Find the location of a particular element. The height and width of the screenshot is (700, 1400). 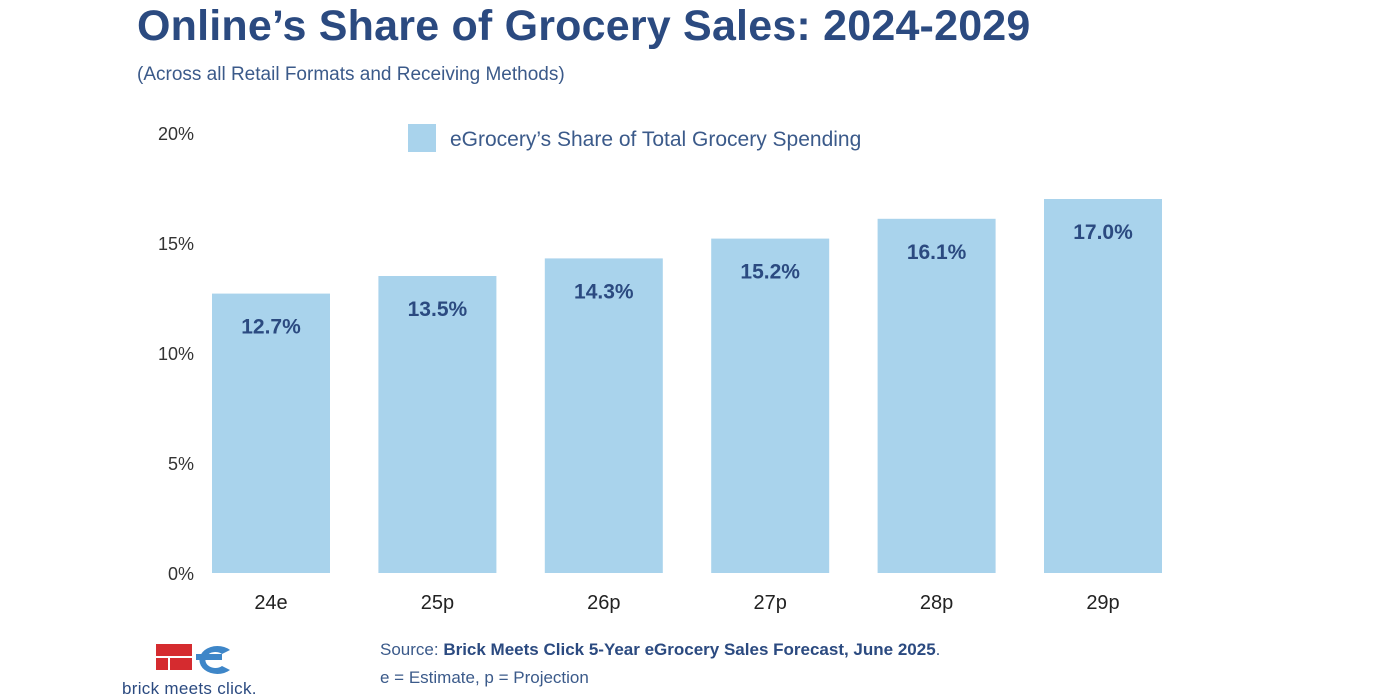

x-tick-label: 25p is located at coordinates (437, 603).